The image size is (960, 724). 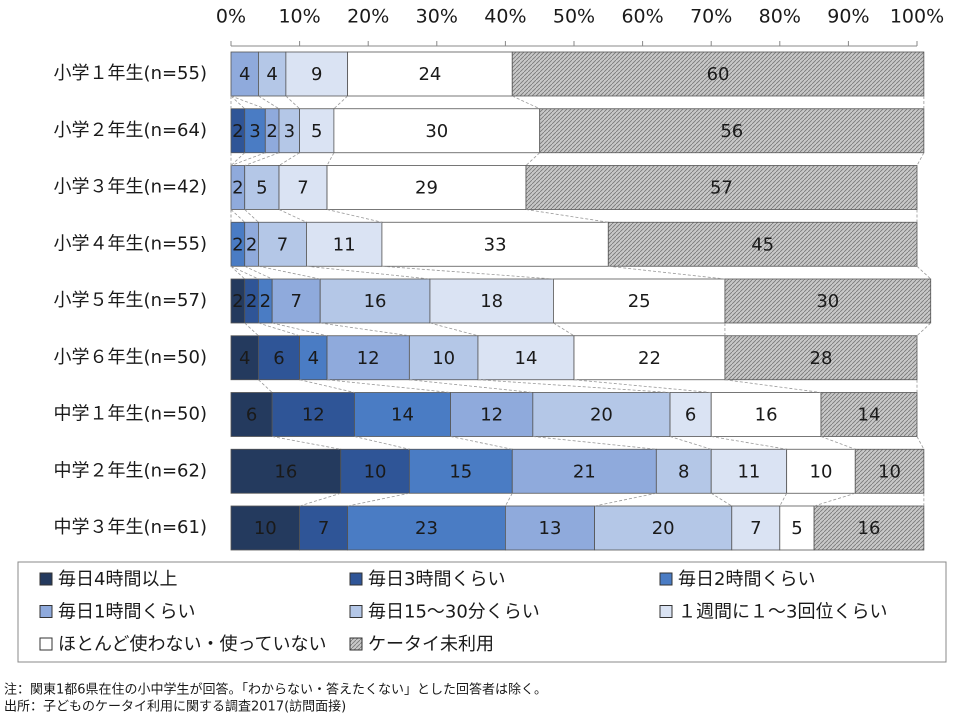 What do you see at coordinates (780, 17) in the screenshot?
I see `x-tick-label: 80%` at bounding box center [780, 17].